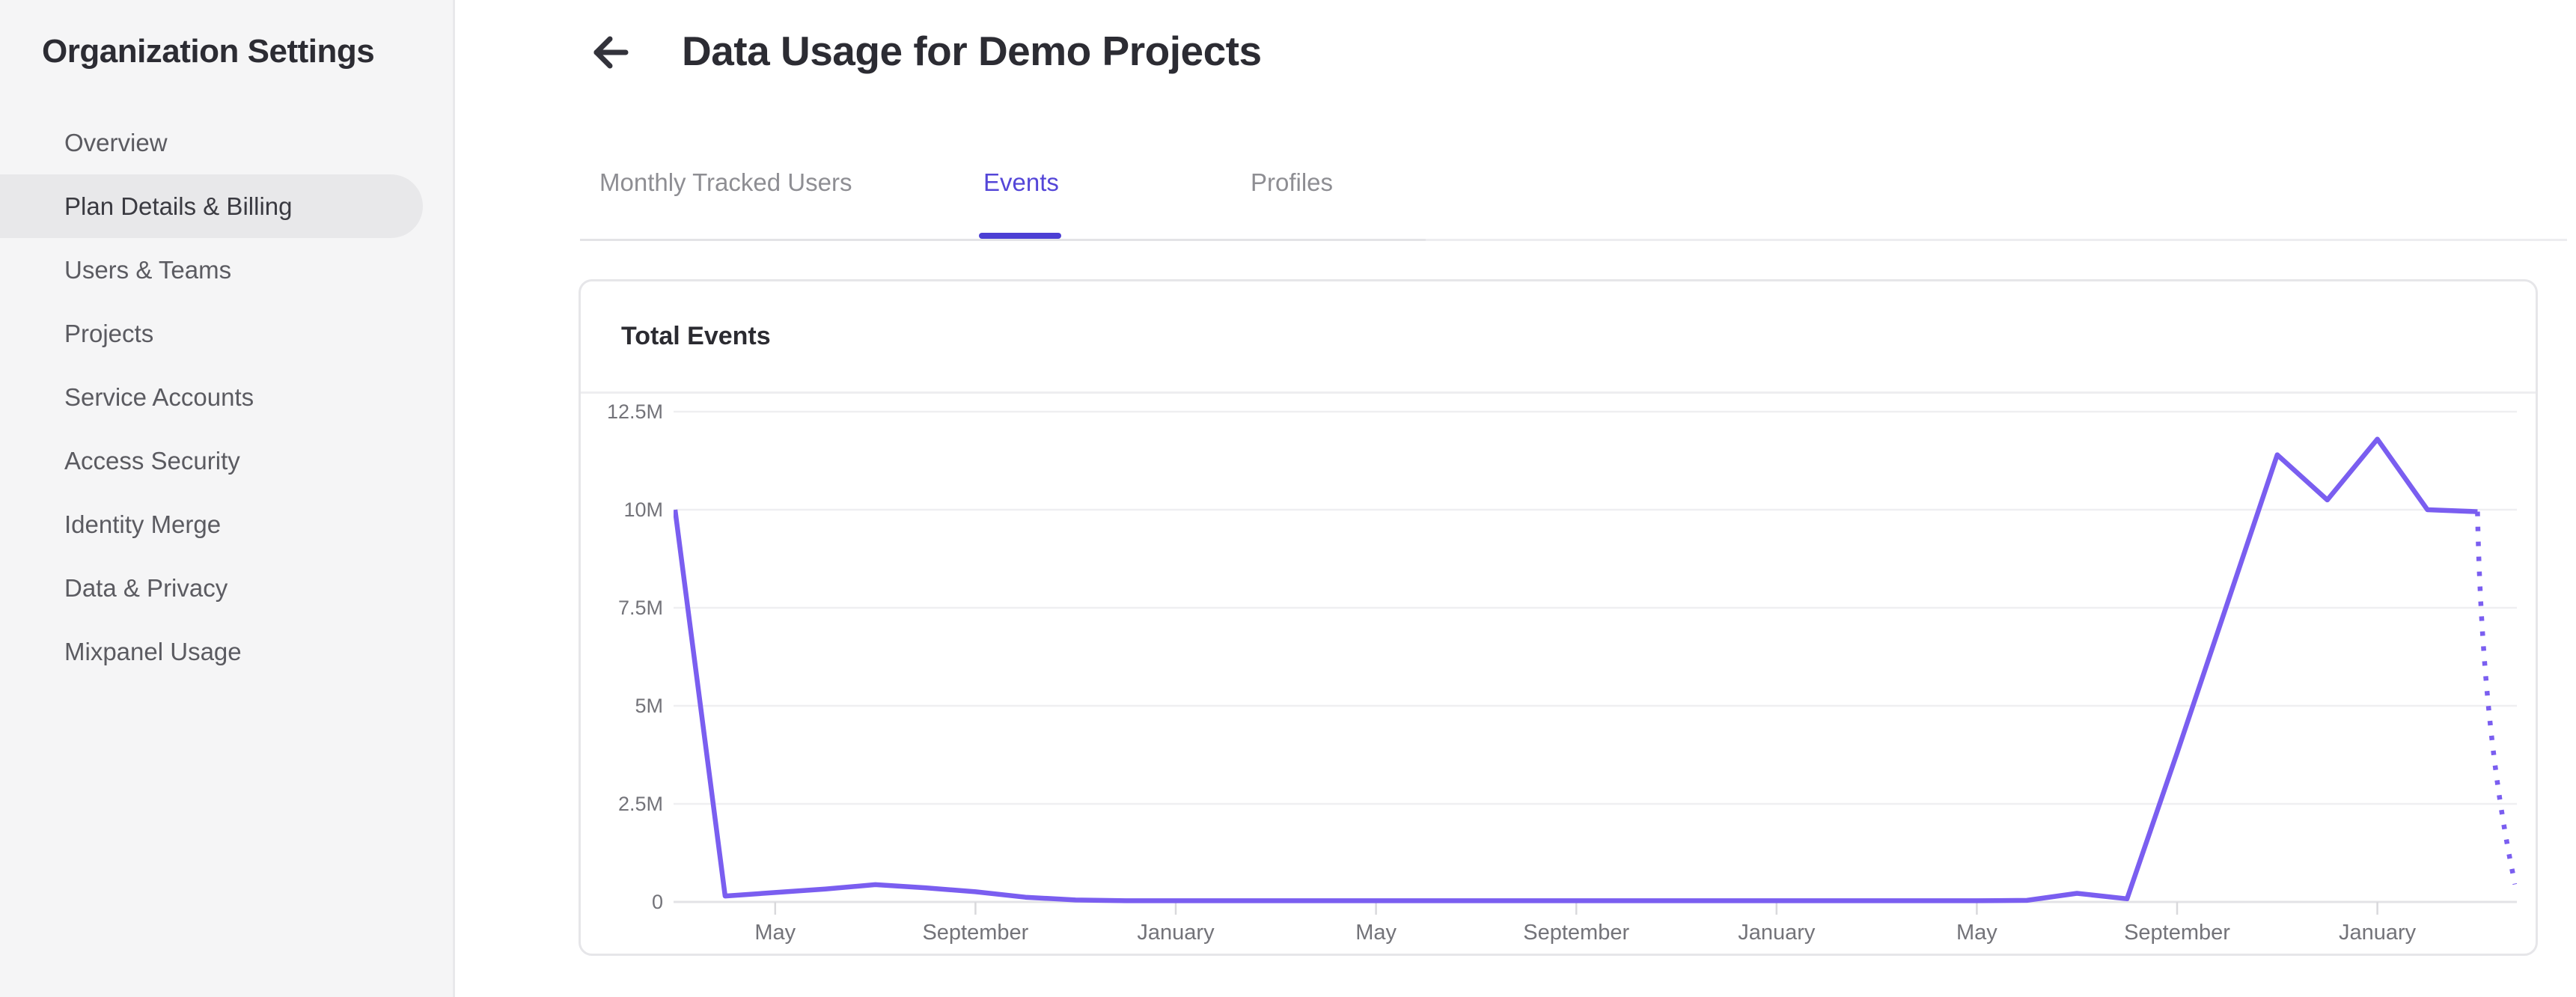 The width and height of the screenshot is (2576, 997). What do you see at coordinates (208, 52) in the screenshot?
I see `sidebar-title: Organization Settings` at bounding box center [208, 52].